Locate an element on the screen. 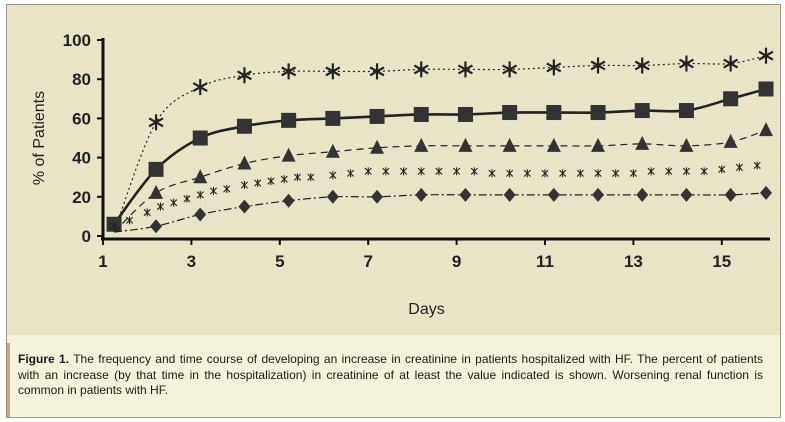 Image resolution: width=785 pixels, height=422 pixels. y-tick-label: 80 is located at coordinates (81, 79).